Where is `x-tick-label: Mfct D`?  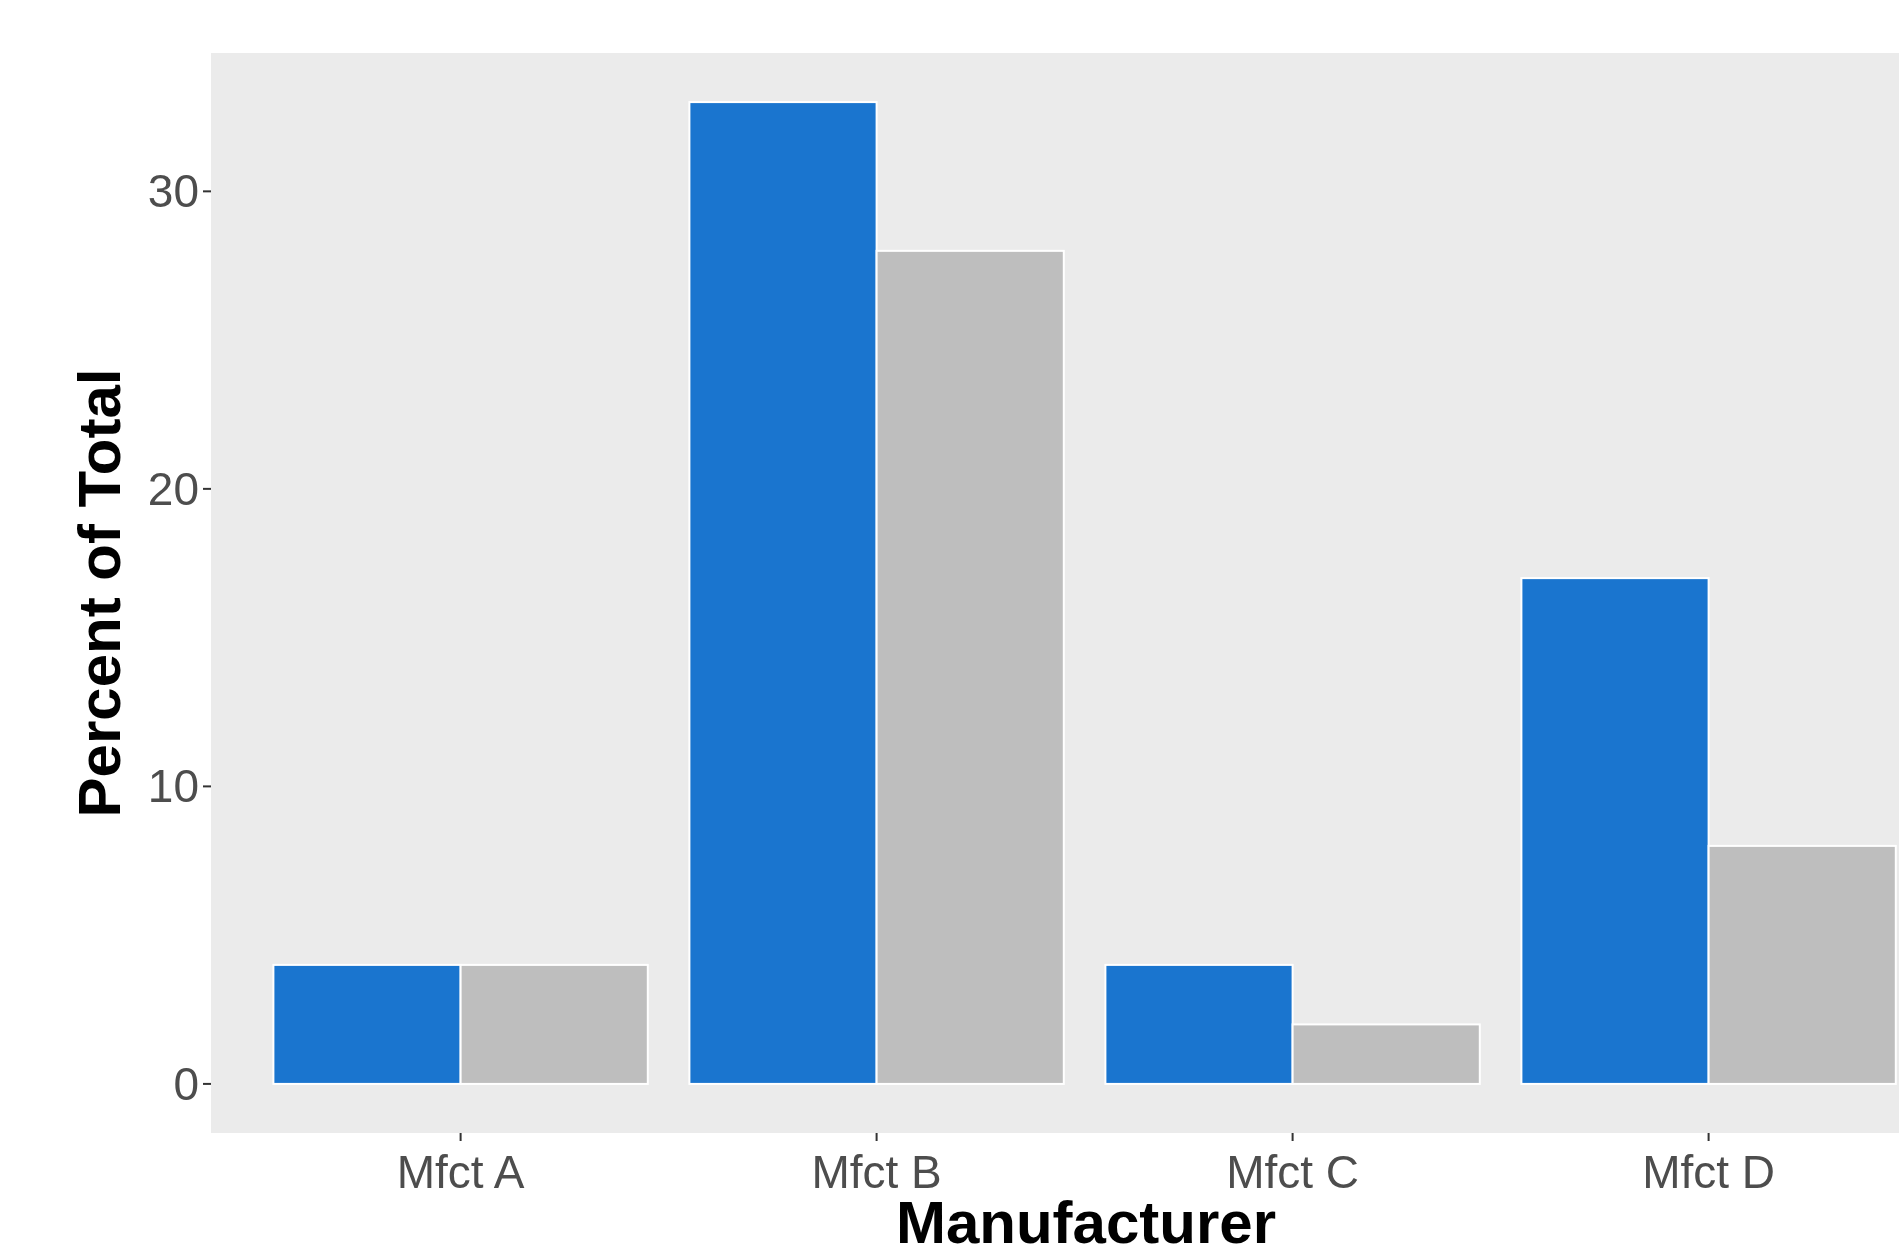
x-tick-label: Mfct D is located at coordinates (1709, 1172).